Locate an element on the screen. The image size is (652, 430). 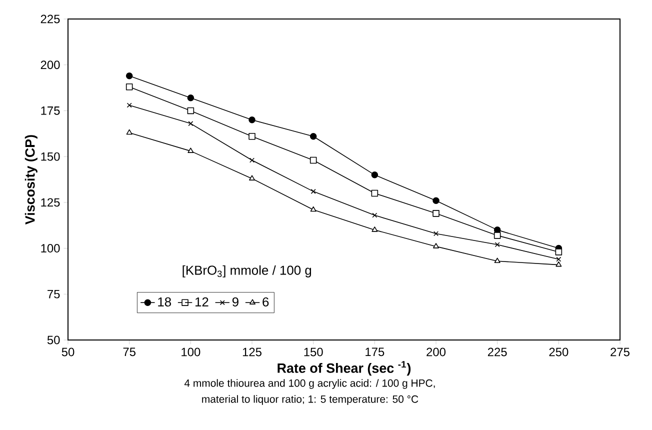
x-tick-label: 250 is located at coordinates (558, 352).